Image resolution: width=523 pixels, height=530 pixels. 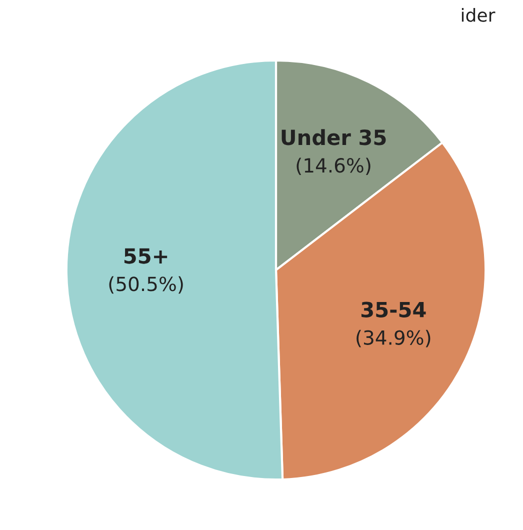 What do you see at coordinates (479, 15) in the screenshot?
I see `text: ider` at bounding box center [479, 15].